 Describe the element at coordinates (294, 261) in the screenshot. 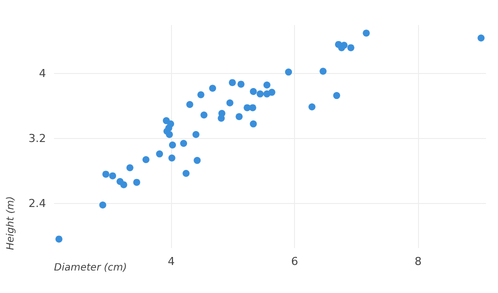

I see `x-tick-label: 6` at that location.